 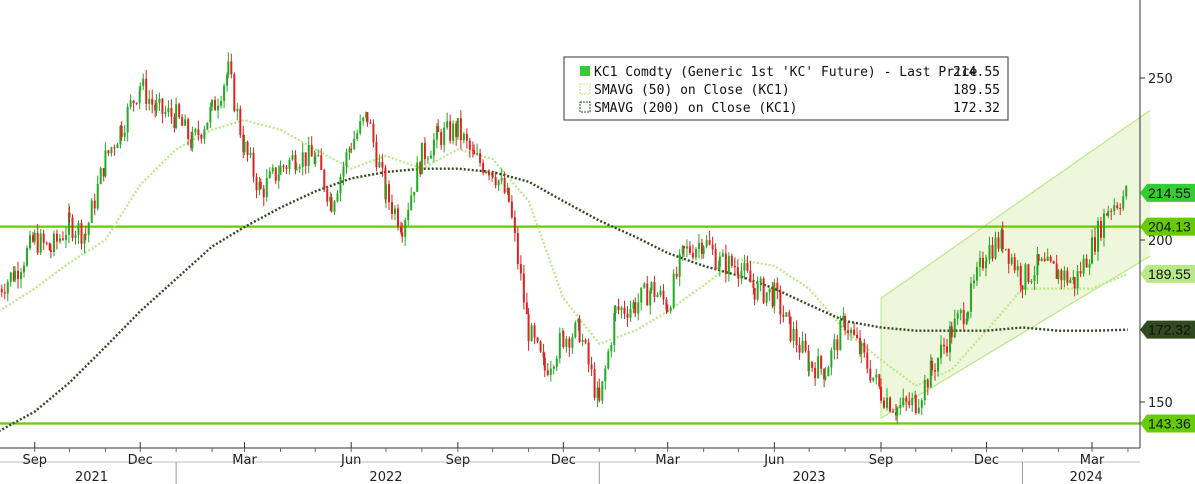 What do you see at coordinates (1167, 192) in the screenshot?
I see `value-tag-214.55: 214.55` at bounding box center [1167, 192].